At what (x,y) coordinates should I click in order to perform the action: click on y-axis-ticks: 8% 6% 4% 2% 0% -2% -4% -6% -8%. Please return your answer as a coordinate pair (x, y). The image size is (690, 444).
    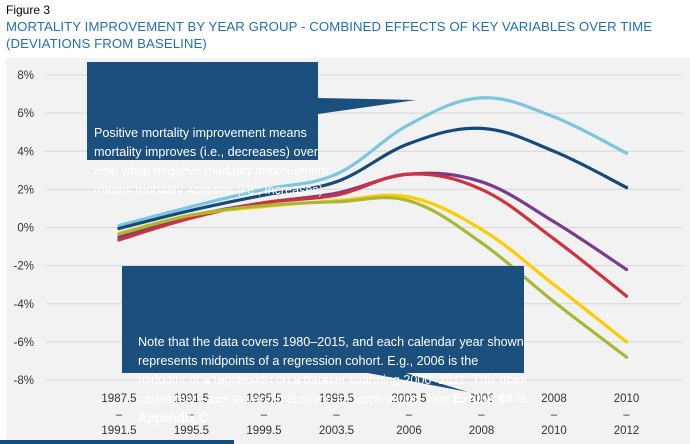
    Looking at the image, I should click on (24, 228).